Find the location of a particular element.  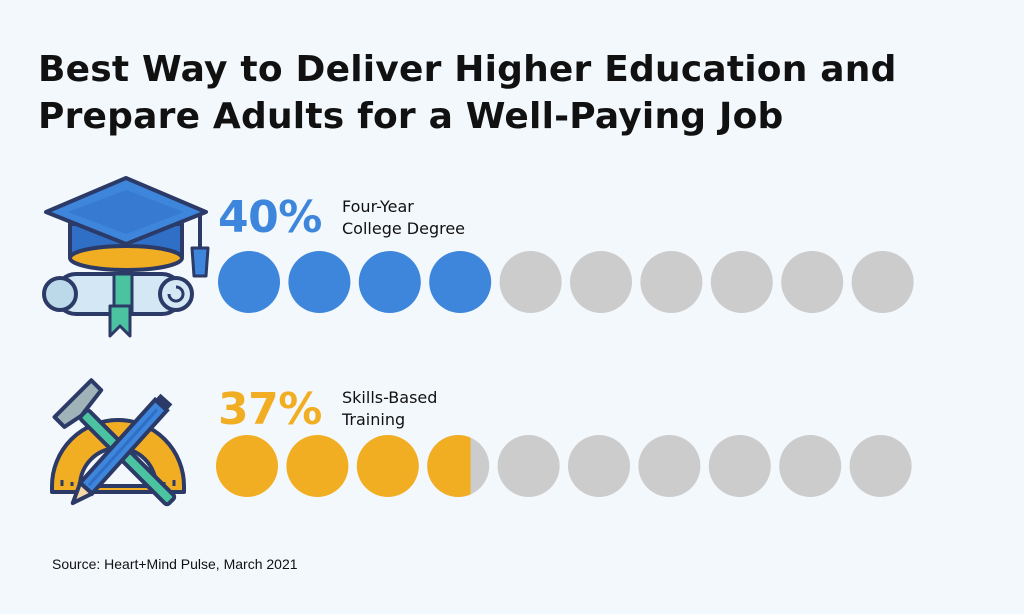

degree-label-line-2: College Degree is located at coordinates (404, 228).